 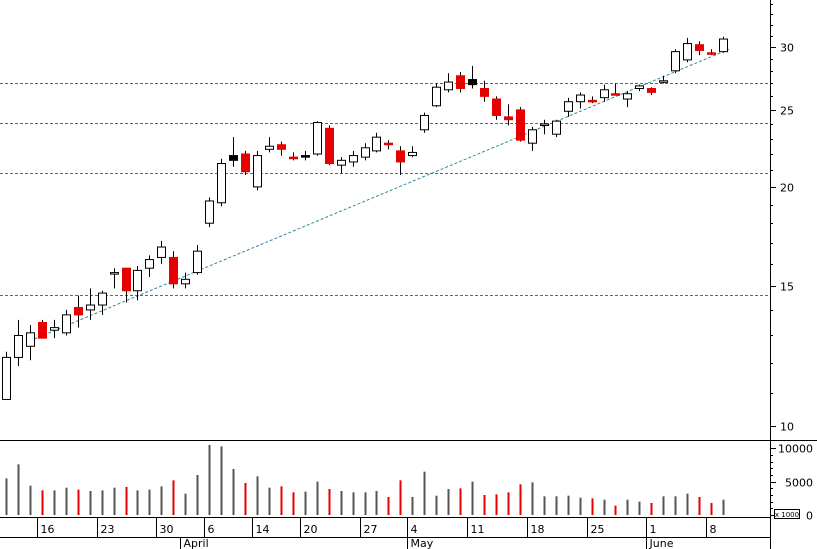 I want to click on date-tick-label: 30, so click(x=167, y=529).